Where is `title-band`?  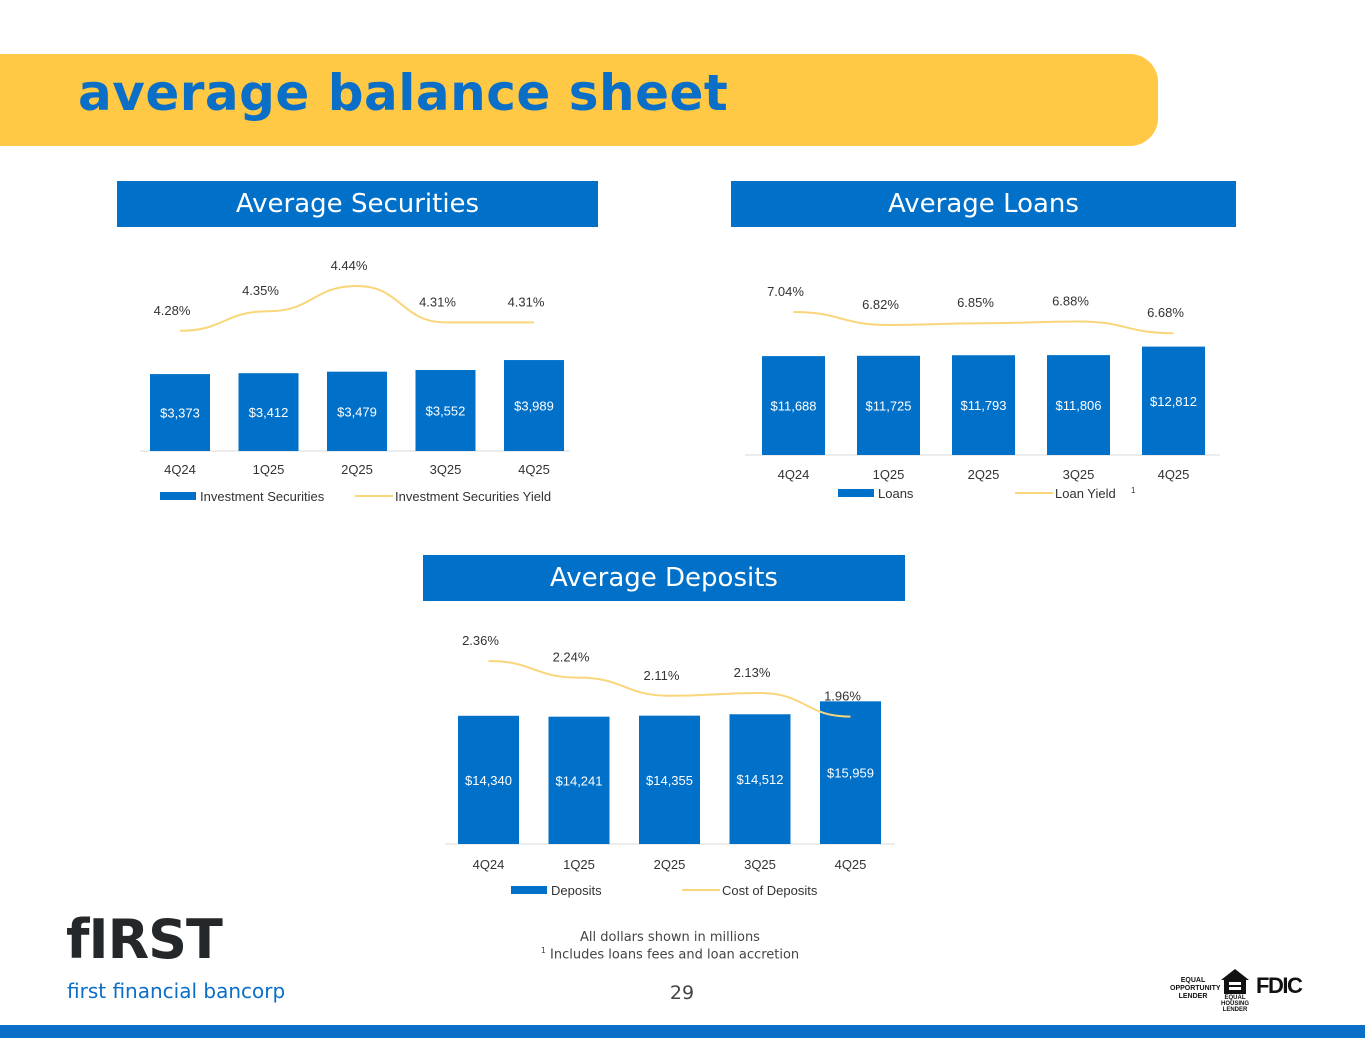
title-band is located at coordinates (579, 100).